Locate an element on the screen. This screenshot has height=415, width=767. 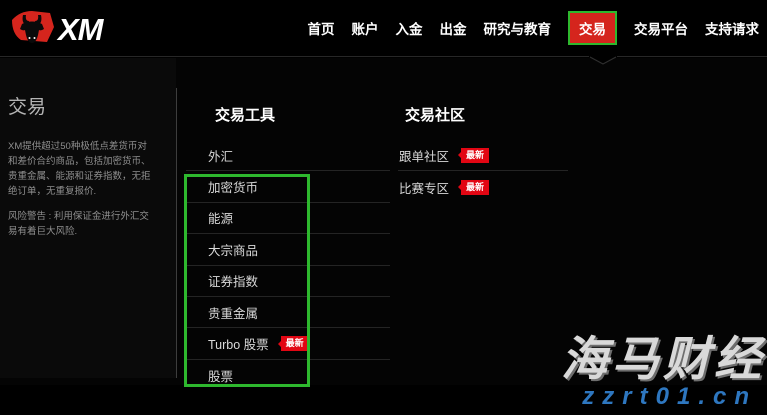
xm-logo: XM is located at coordinates (60, 28).